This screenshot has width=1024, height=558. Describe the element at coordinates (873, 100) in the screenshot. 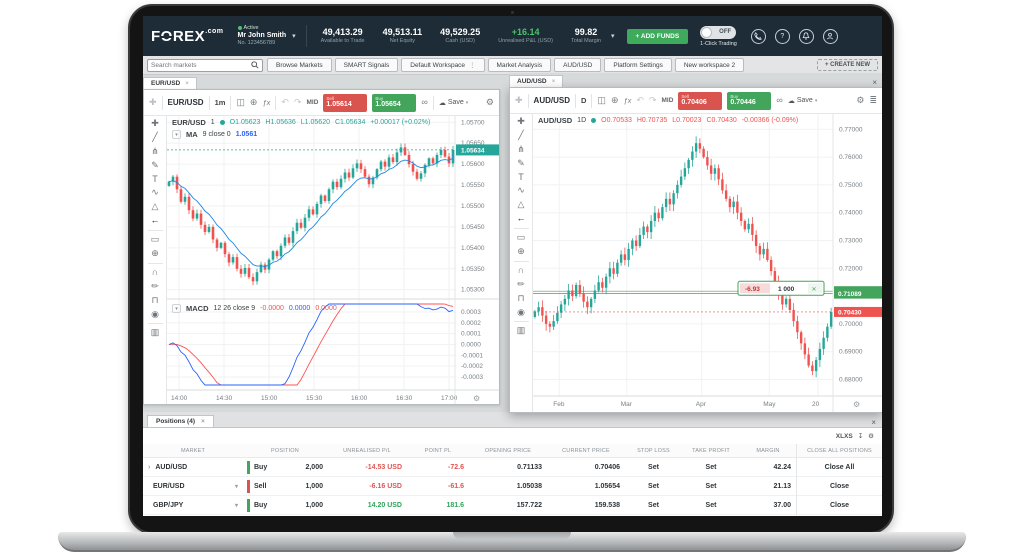

I see `layers-icon: ≣` at that location.